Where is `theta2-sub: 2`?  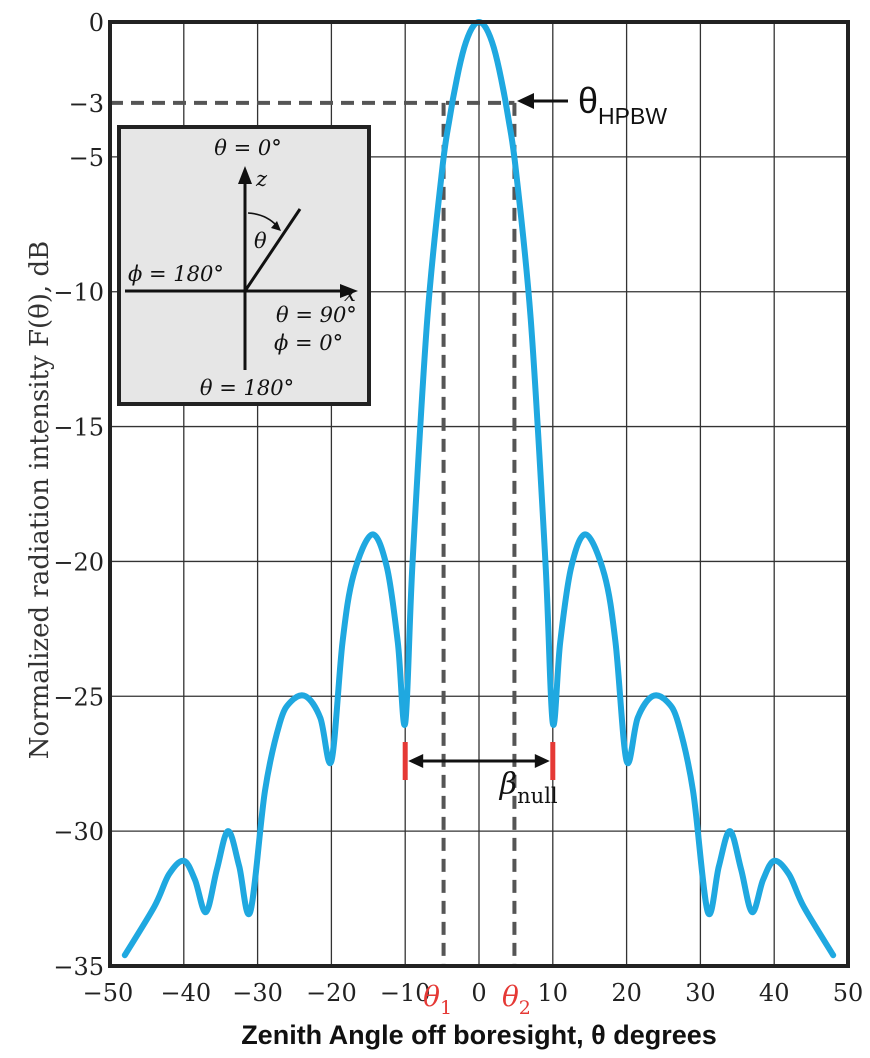 theta2-sub: 2 is located at coordinates (525, 1008).